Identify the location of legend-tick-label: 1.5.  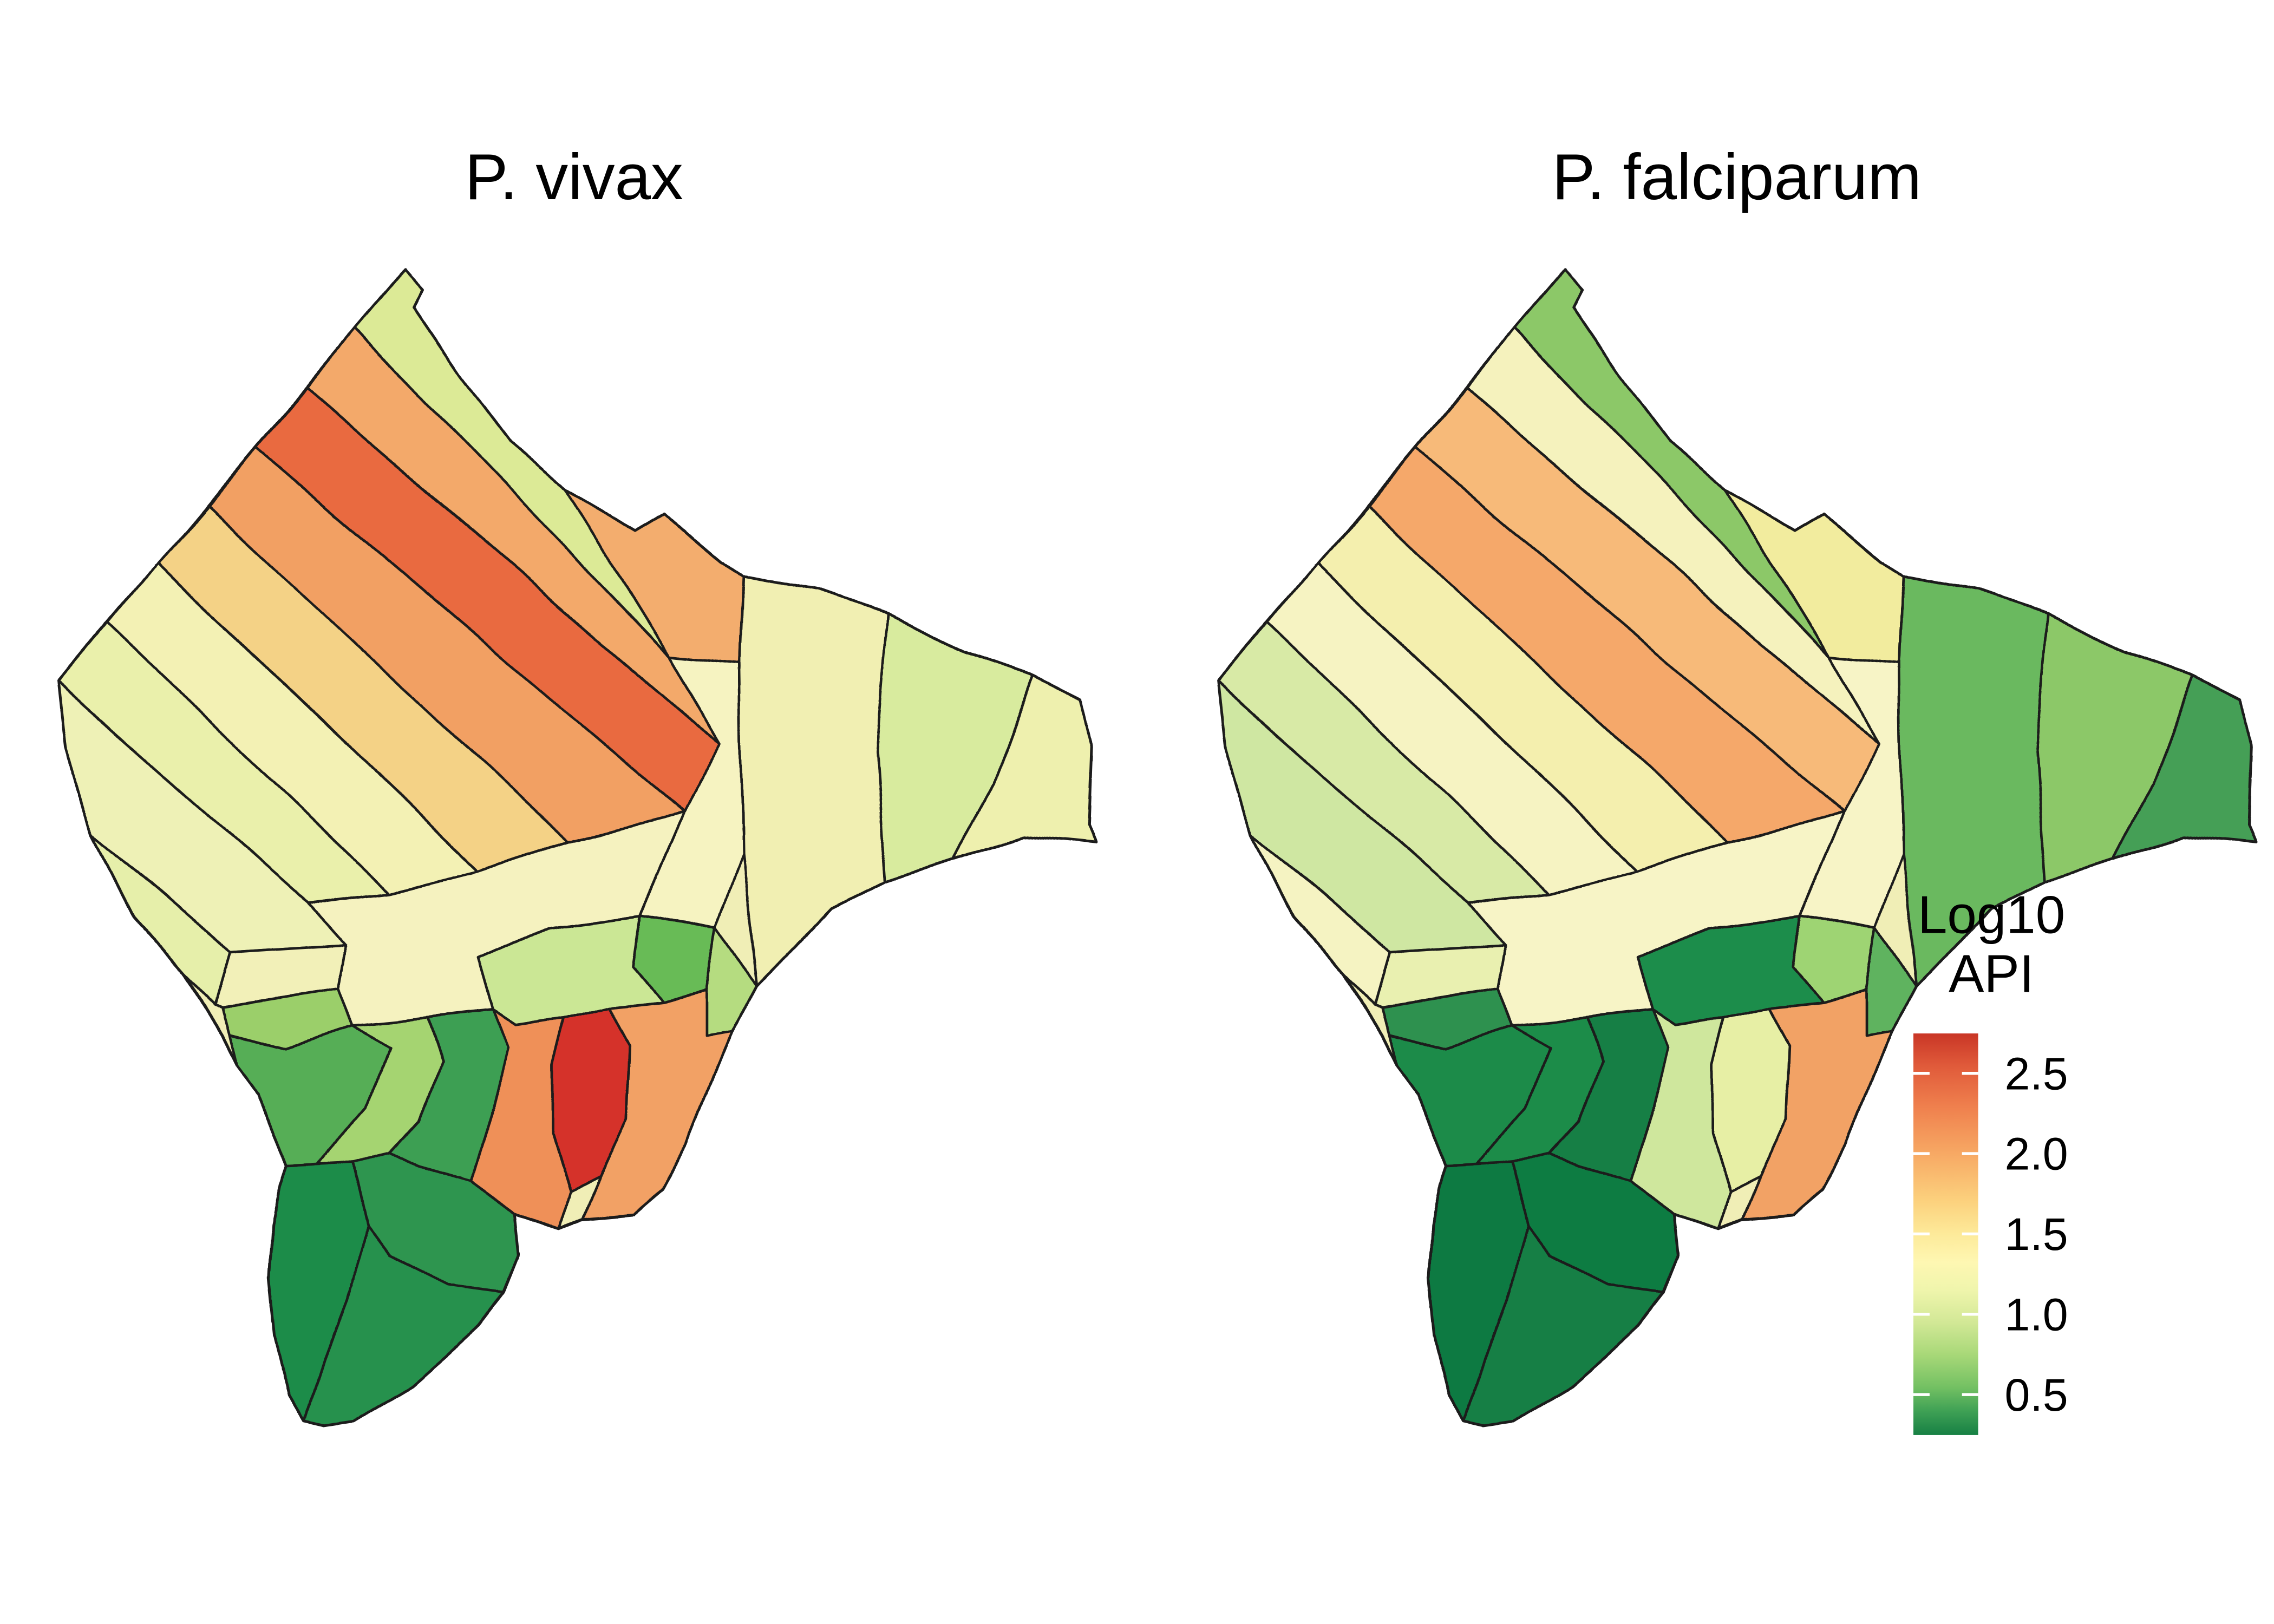
(2037, 1235).